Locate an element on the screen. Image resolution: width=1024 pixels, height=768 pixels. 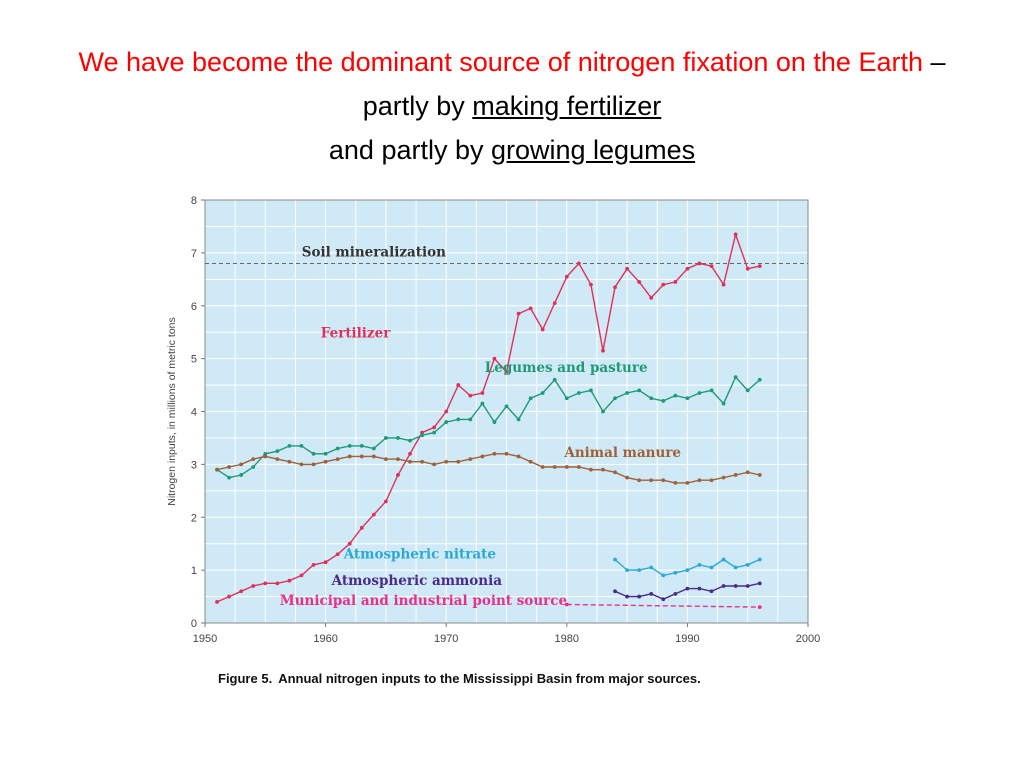
y-tick-label: 3 is located at coordinates (194, 465).